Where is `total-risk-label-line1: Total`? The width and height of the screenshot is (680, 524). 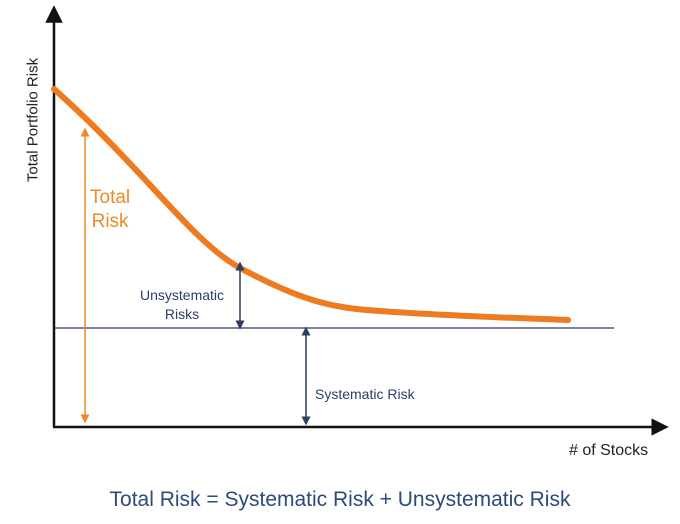 total-risk-label-line1: Total is located at coordinates (110, 197).